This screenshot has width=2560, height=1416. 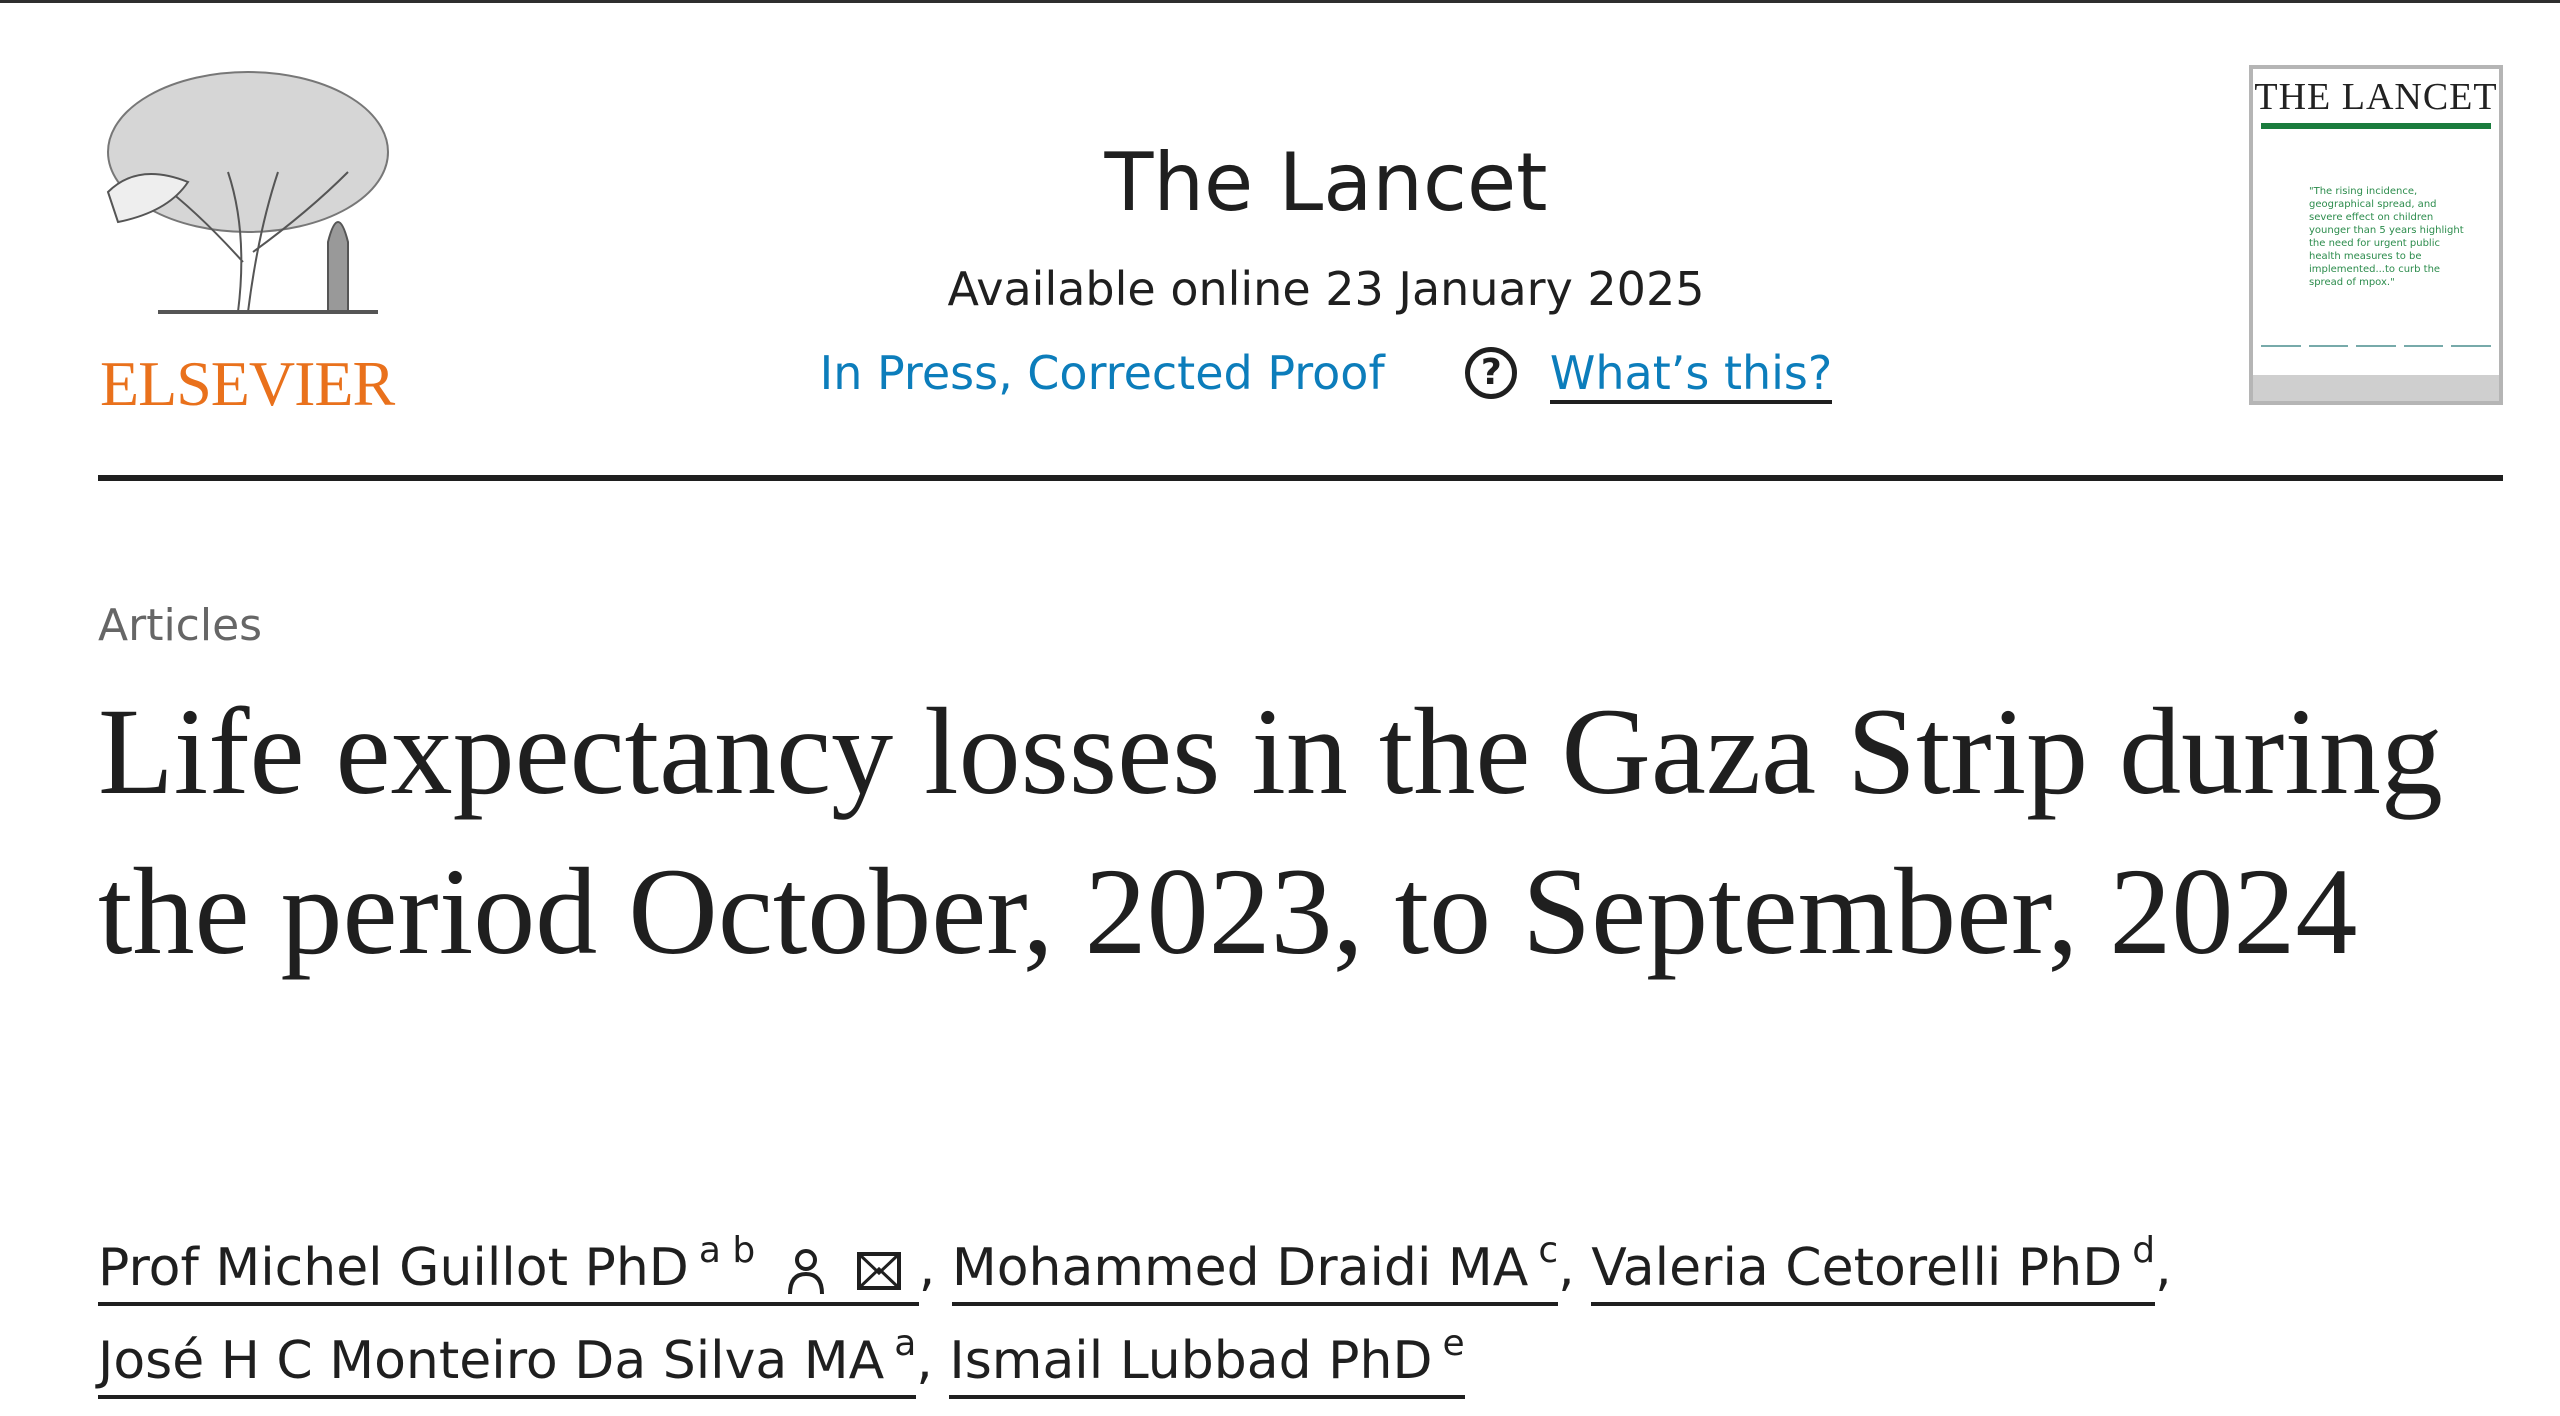 I want to click on header-divider, so click(x=1300, y=478).